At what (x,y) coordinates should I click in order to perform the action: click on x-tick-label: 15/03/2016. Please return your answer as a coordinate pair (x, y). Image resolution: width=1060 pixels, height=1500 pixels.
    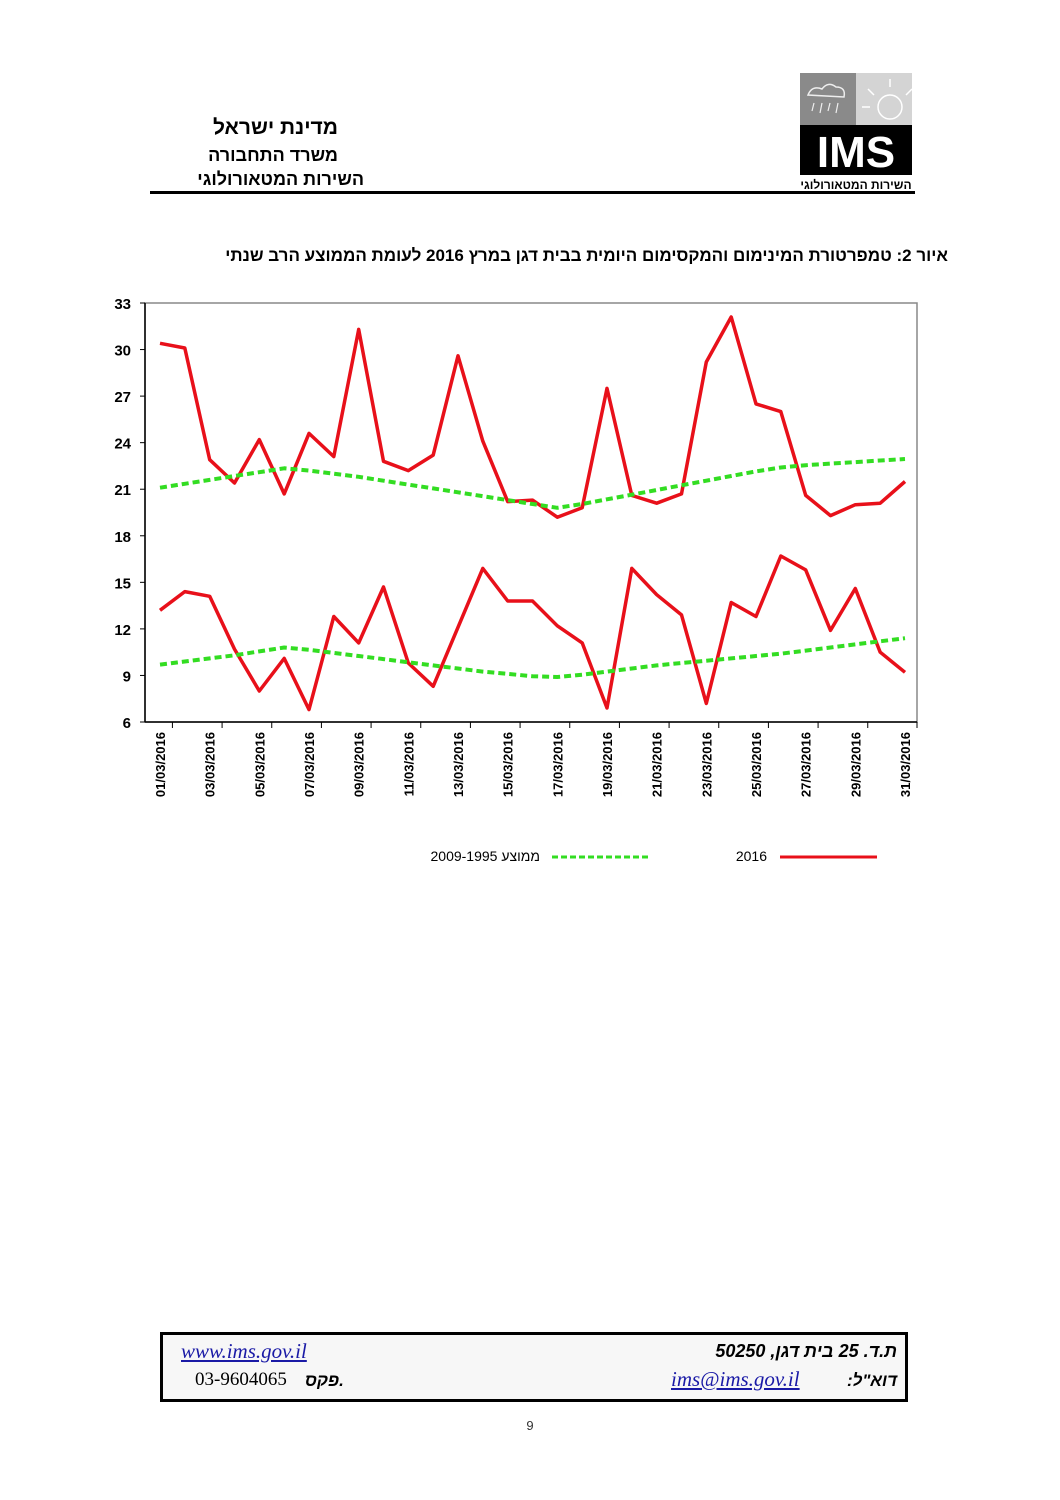
    Looking at the image, I should click on (508, 764).